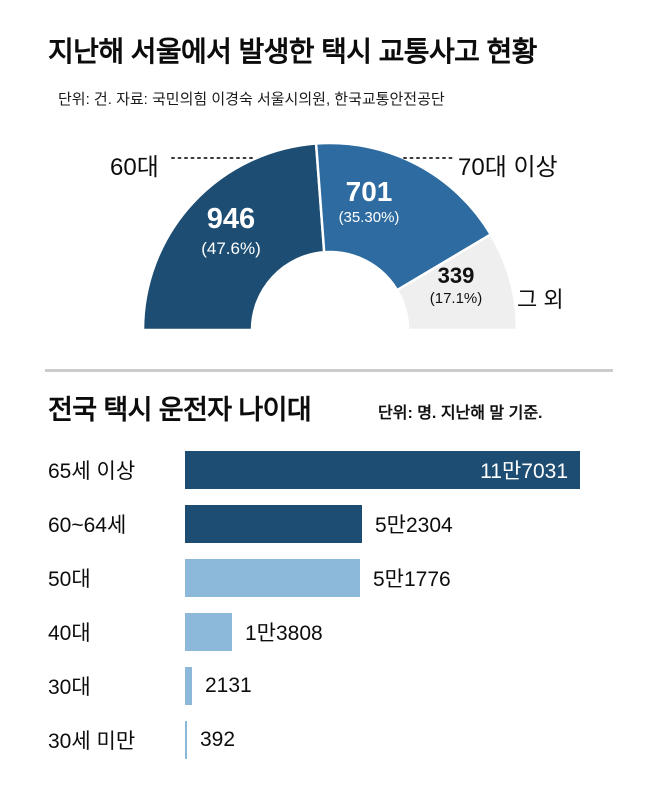 The width and height of the screenshot is (658, 794). Describe the element at coordinates (228, 685) in the screenshot. I see `bar-value-label: 2131` at that location.